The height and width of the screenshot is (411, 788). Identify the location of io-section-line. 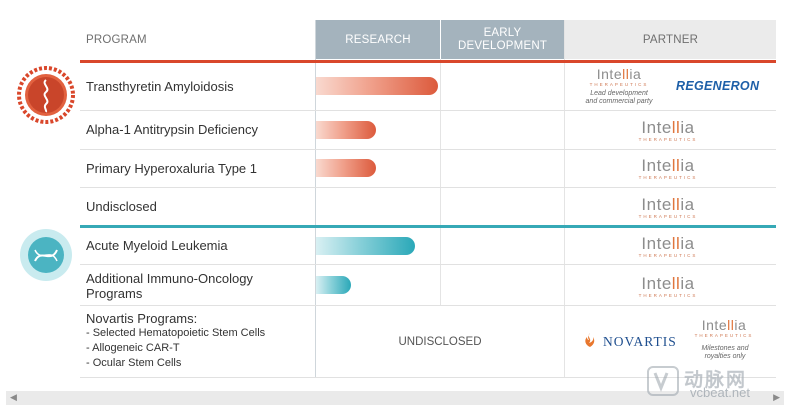
(428, 226).